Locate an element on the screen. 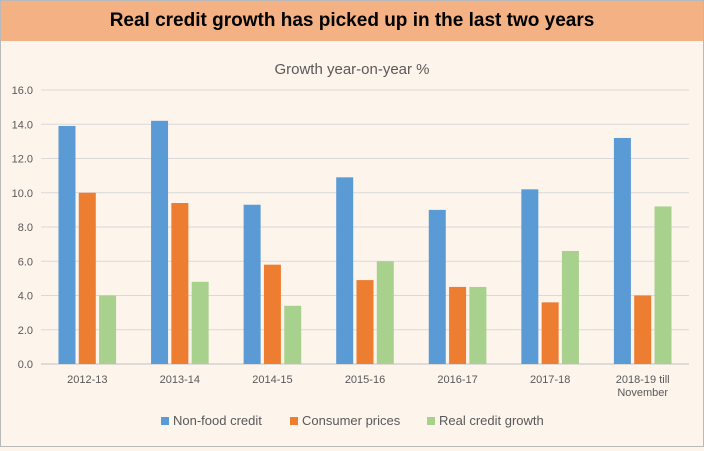 The height and width of the screenshot is (451, 704). legend-label: Non-food credit is located at coordinates (217, 420).